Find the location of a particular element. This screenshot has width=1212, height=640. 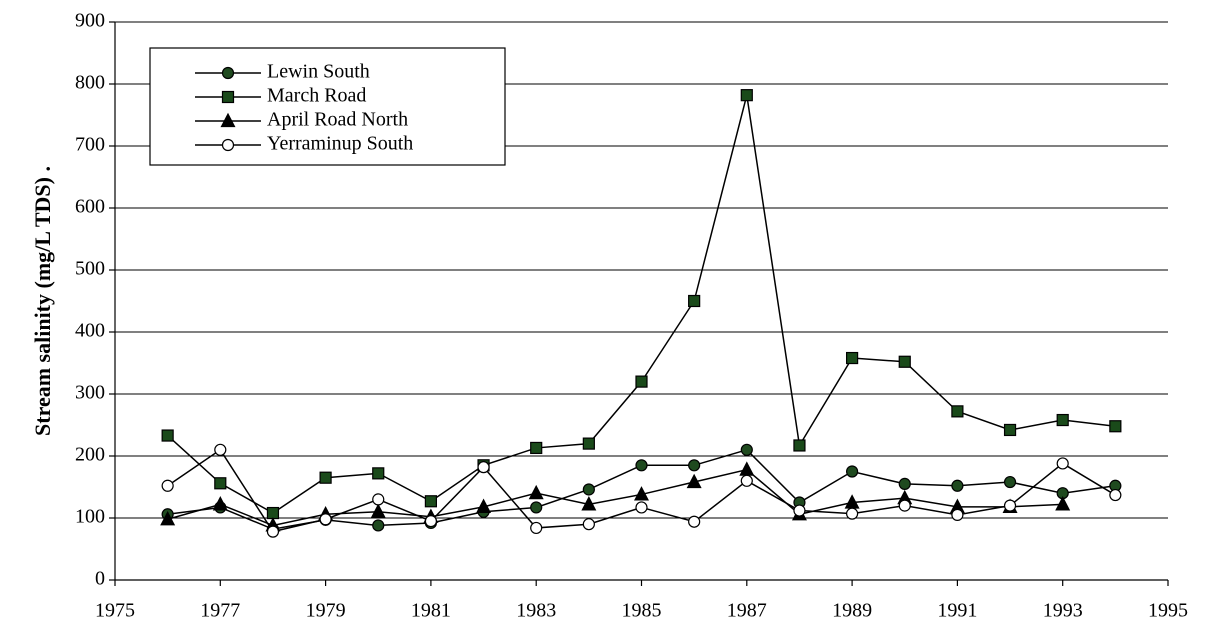

y-tick-label: 200 is located at coordinates (90, 455).